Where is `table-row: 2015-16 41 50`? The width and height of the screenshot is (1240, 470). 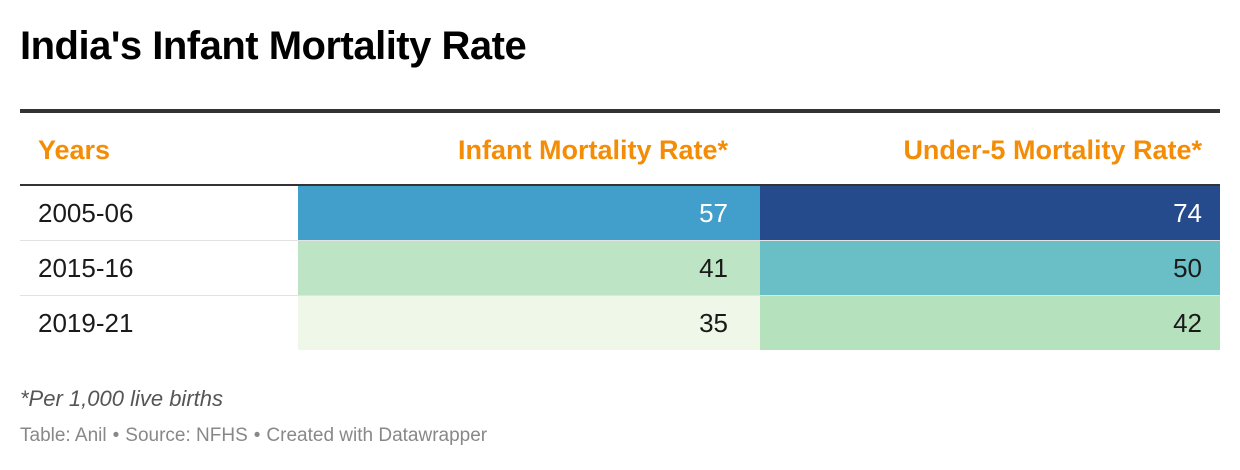 table-row: 2015-16 41 50 is located at coordinates (620, 267).